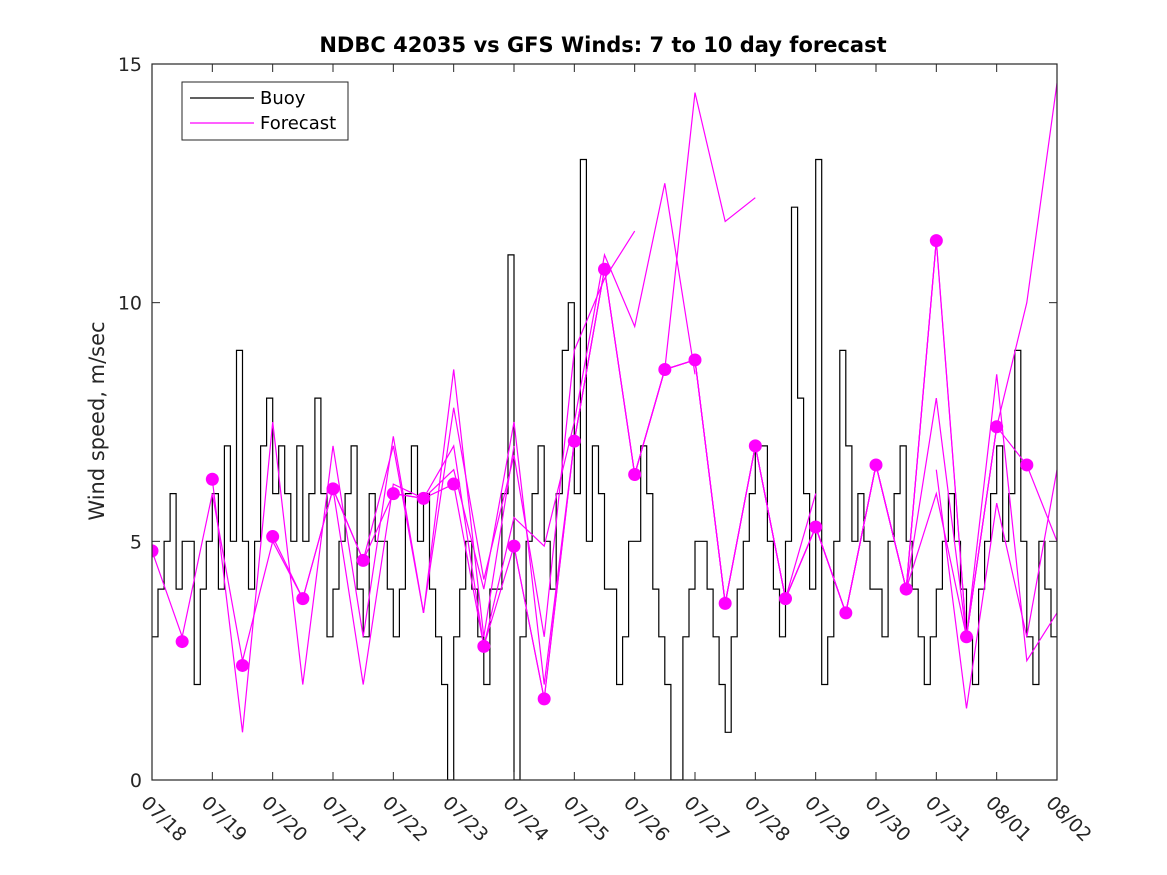 This screenshot has width=1167, height=875. What do you see at coordinates (283, 98) in the screenshot?
I see `legend-label-1: Buoy` at bounding box center [283, 98].